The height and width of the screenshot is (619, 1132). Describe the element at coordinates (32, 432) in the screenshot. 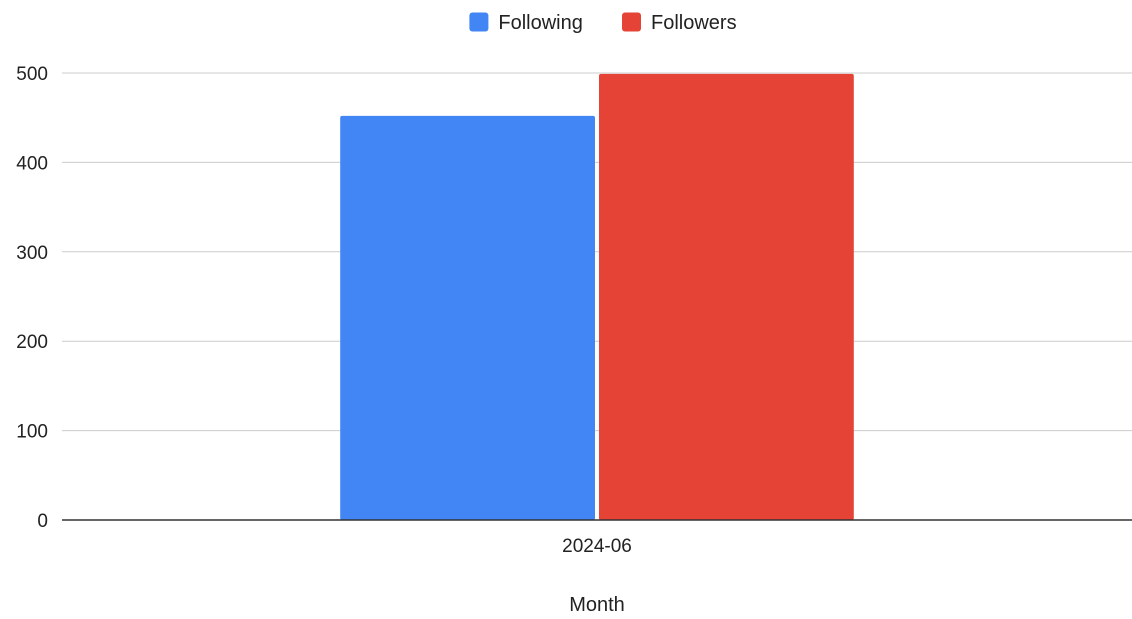

I see `y-tick-label: 100` at that location.